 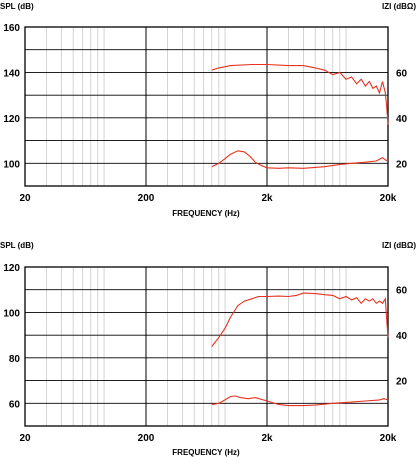 I want to click on y-tick-label-left: 160, so click(x=11, y=28).